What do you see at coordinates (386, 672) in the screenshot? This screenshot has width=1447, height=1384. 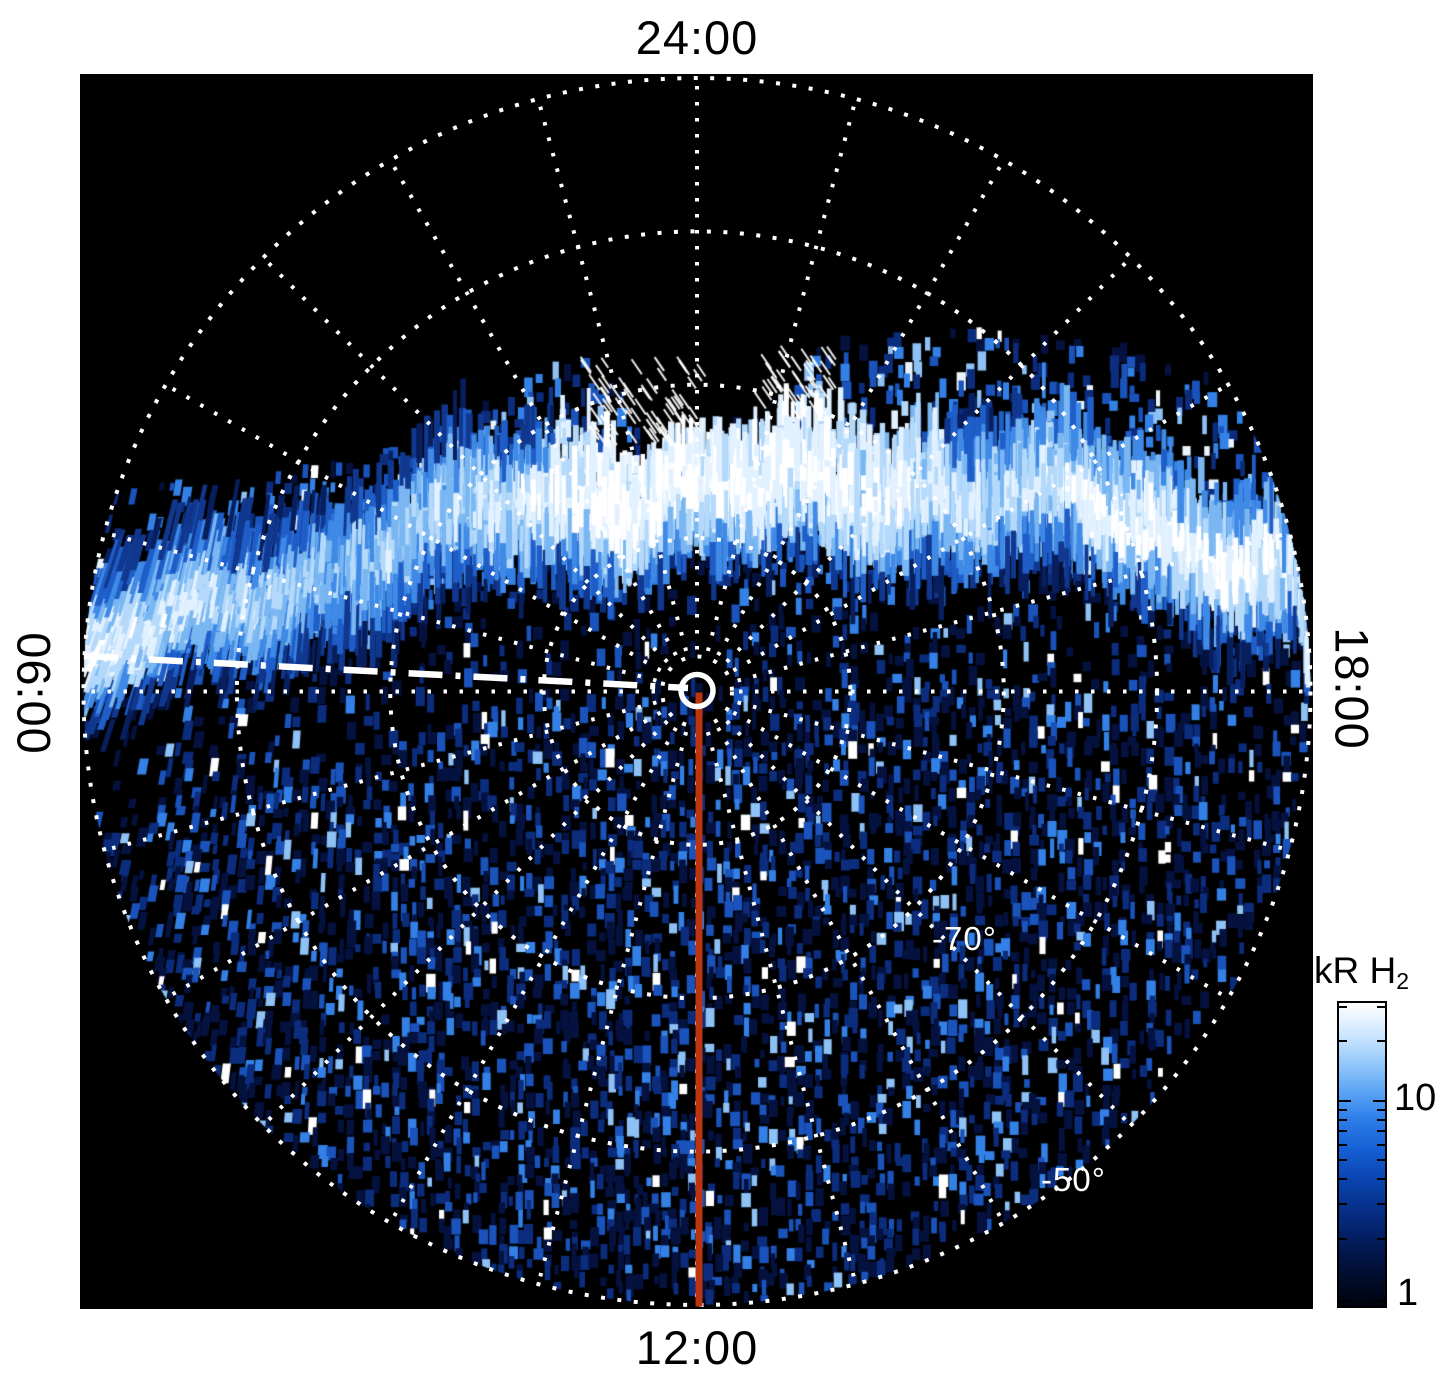 I see `dawn-dash-dot-line` at bounding box center [386, 672].